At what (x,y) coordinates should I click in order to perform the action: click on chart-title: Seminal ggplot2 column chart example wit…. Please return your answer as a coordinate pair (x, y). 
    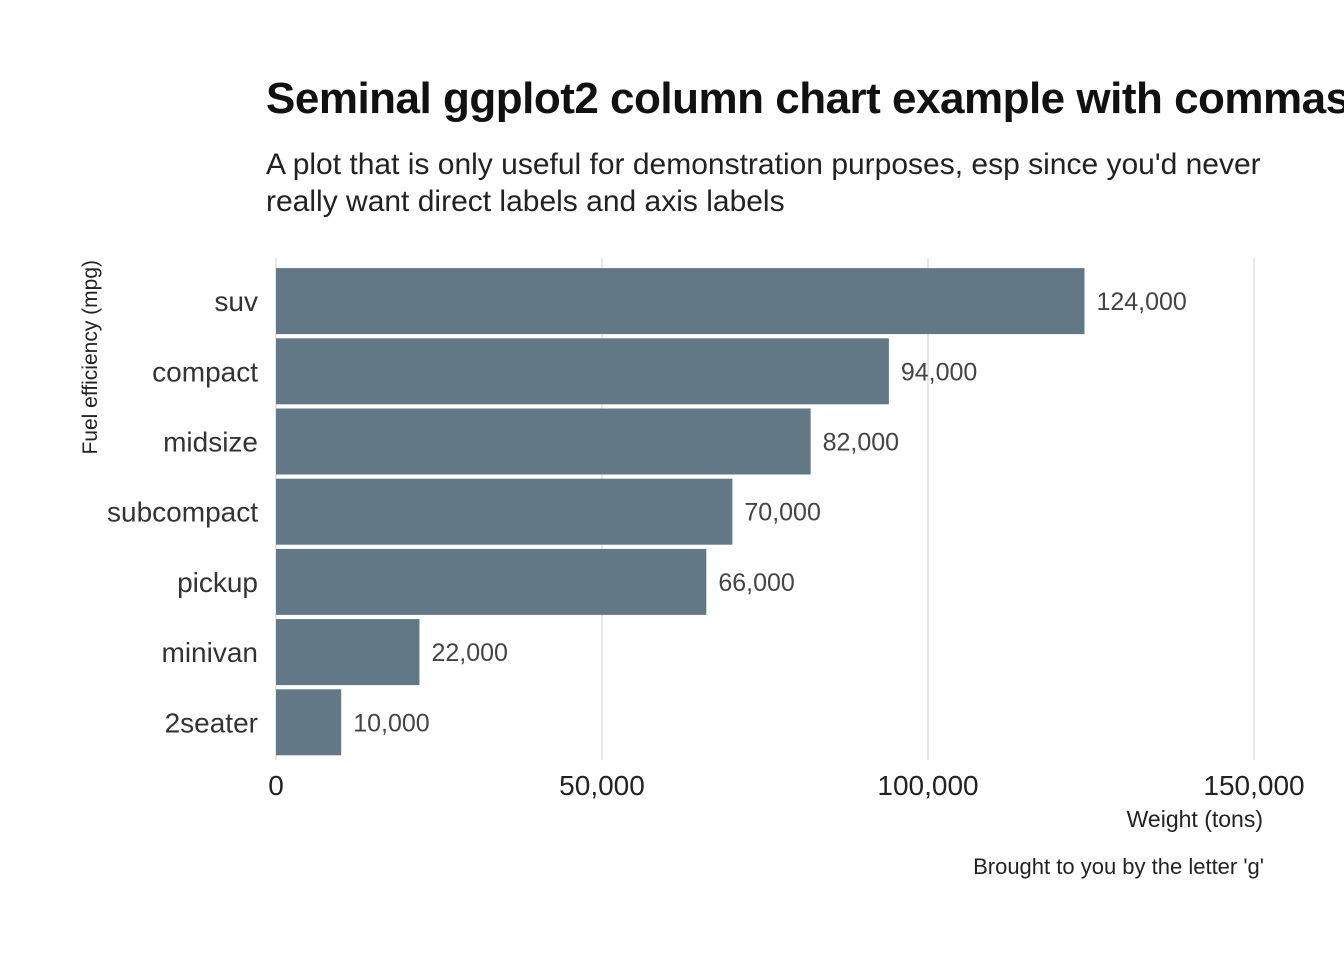
    Looking at the image, I should click on (805, 98).